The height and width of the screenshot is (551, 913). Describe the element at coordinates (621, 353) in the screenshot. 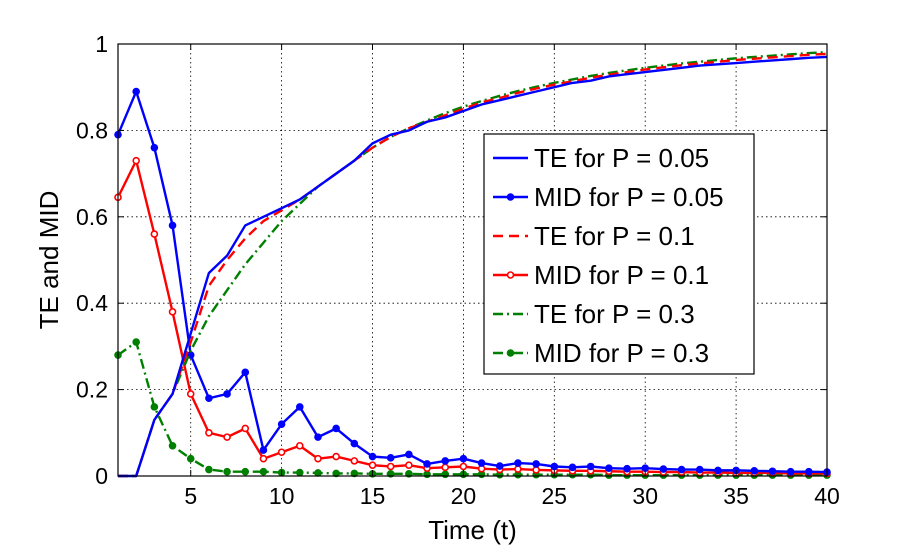

I see `legend-label: MID for P = 0.3` at that location.